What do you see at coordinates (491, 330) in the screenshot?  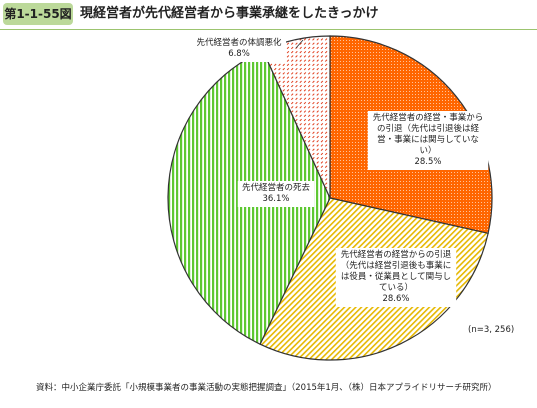 I see `sample-size-note: (n=3, 256)` at bounding box center [491, 330].